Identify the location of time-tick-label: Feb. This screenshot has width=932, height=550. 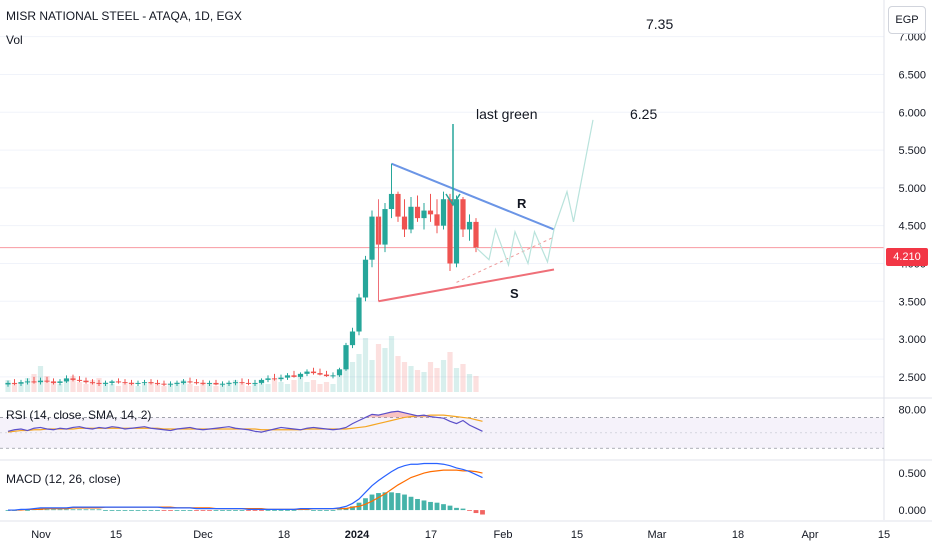
(503, 535).